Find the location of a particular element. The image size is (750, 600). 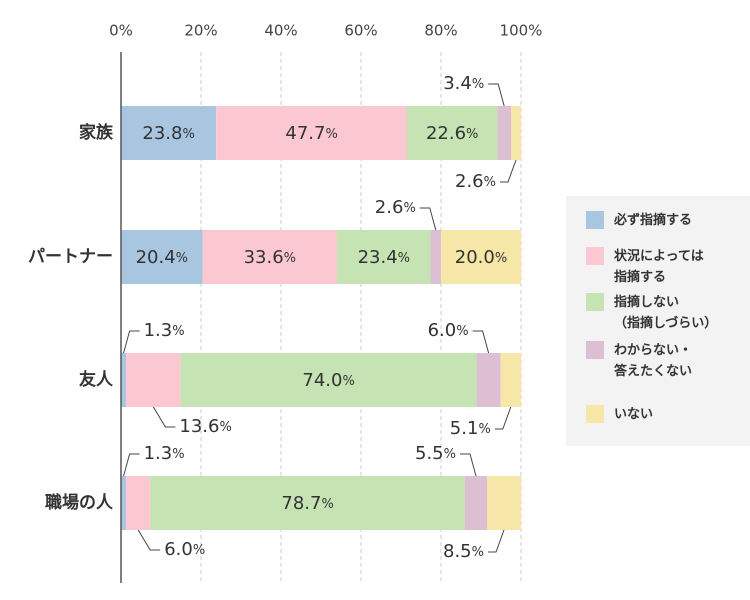

legend-label: 指摘しない （指摘しづらい） is located at coordinates (666, 313).